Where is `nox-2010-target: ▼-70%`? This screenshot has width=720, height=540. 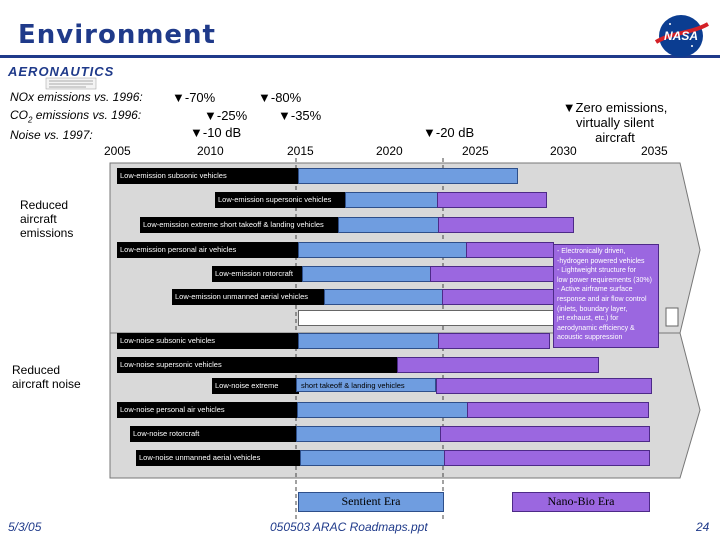
nox-2010-target: ▼-70% is located at coordinates (194, 97).